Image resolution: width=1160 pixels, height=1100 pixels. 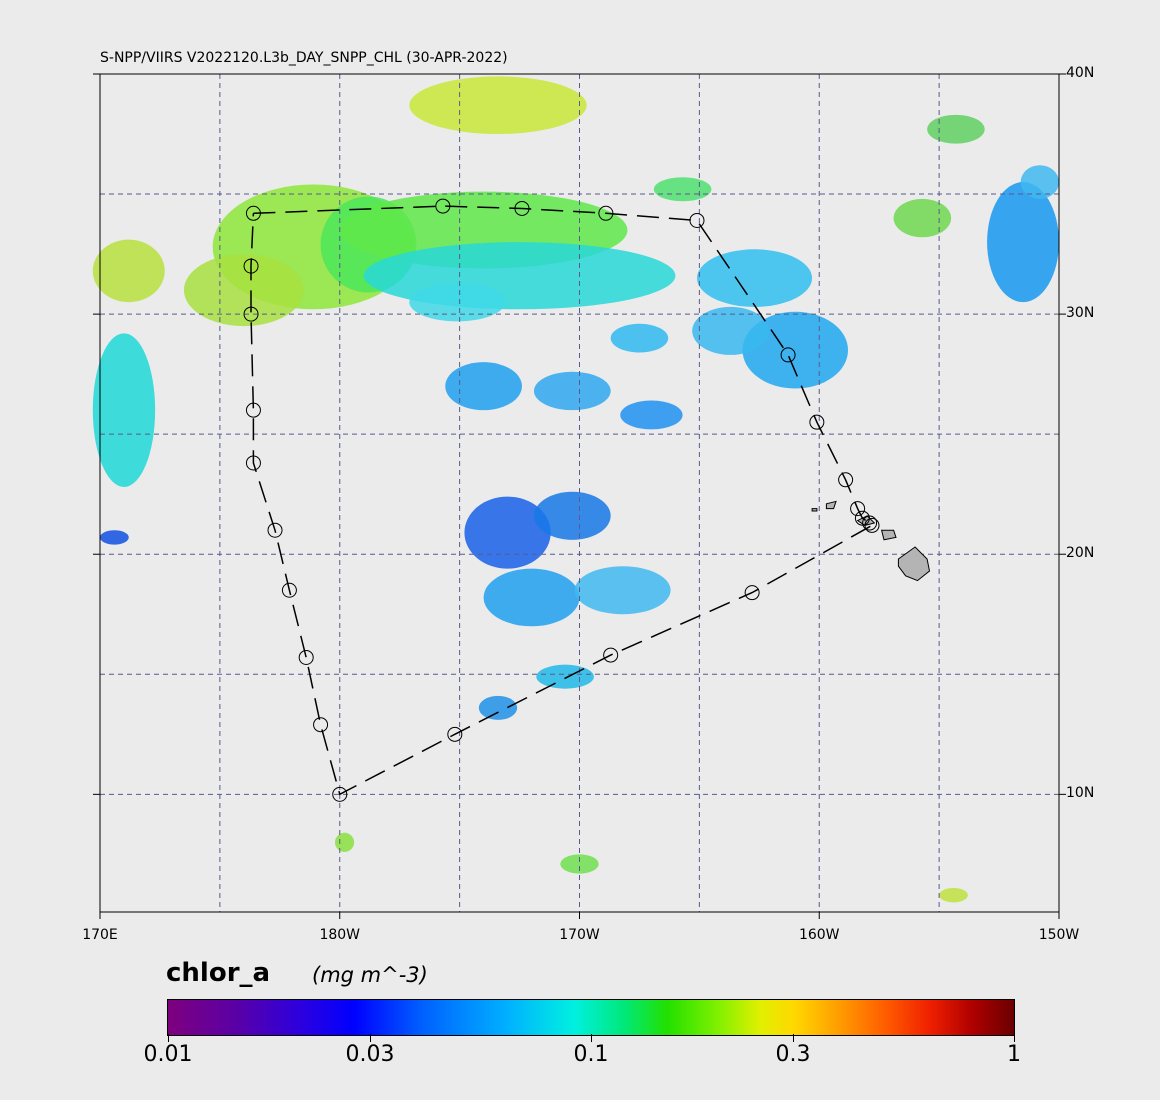 What do you see at coordinates (591, 1054) in the screenshot?
I see `colorbar-tick-label: 0.1` at bounding box center [591, 1054].